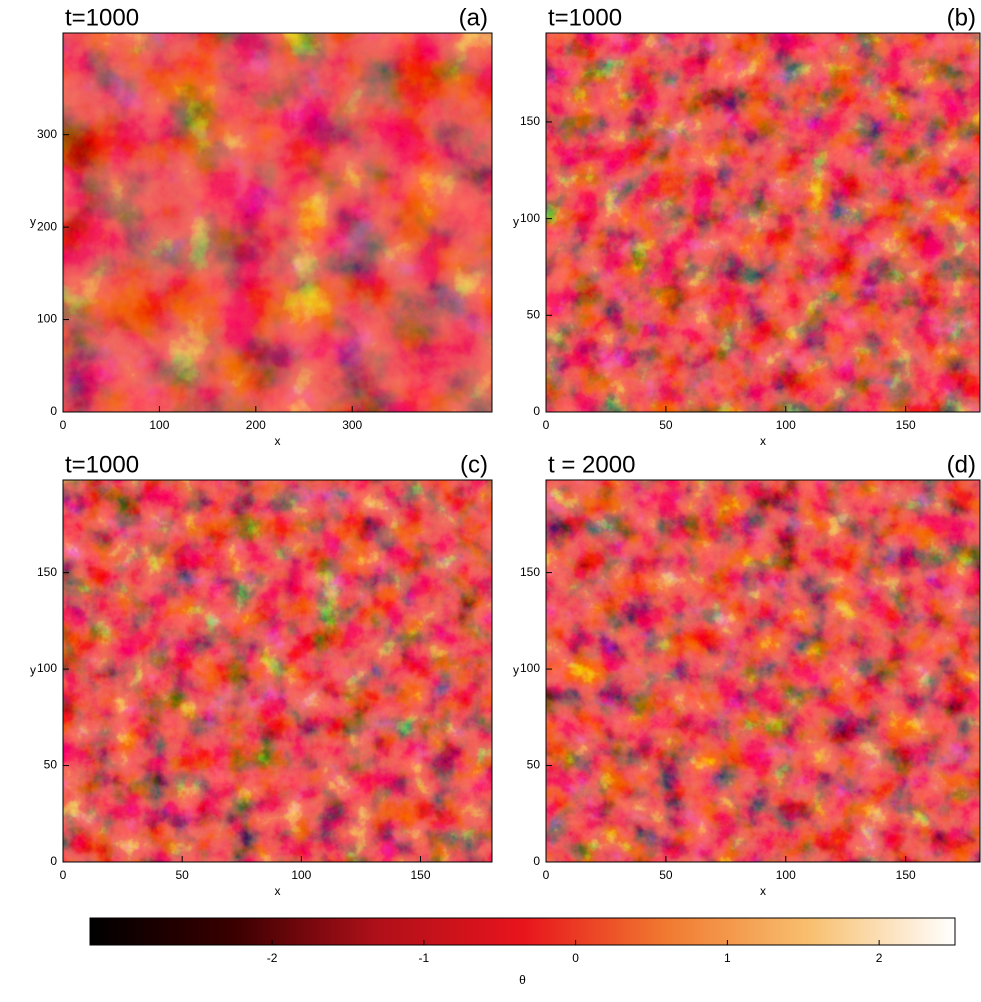 The height and width of the screenshot is (1002, 981). Describe the element at coordinates (474, 464) in the screenshot. I see `panel-label: (c)` at that location.